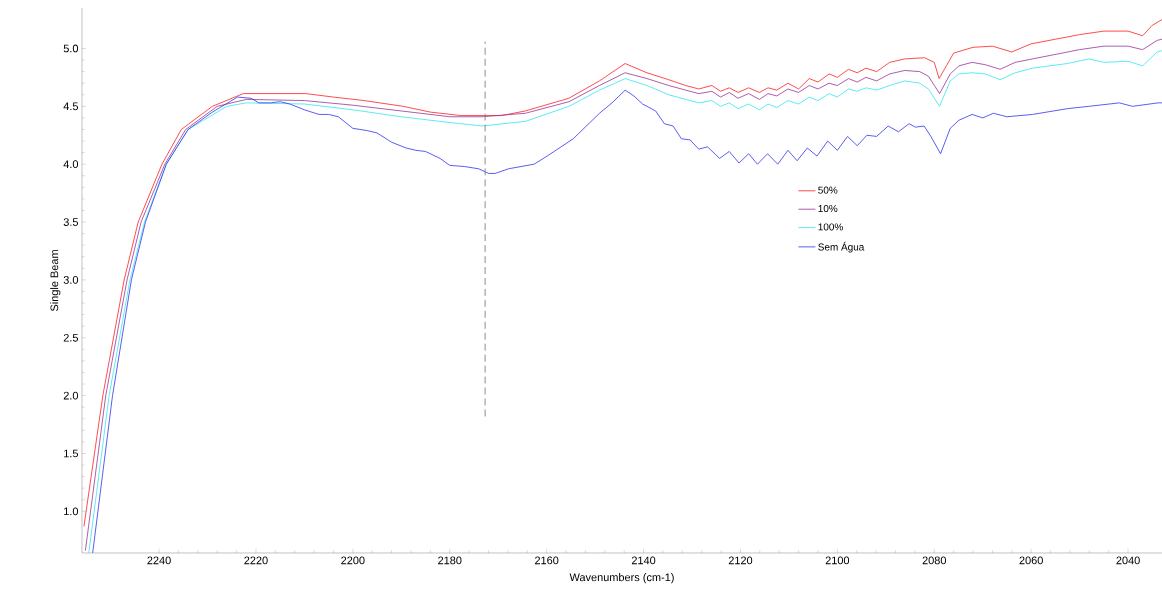 This screenshot has width=1162, height=611. What do you see at coordinates (828, 208) in the screenshot?
I see `legend-label: 10%` at bounding box center [828, 208].